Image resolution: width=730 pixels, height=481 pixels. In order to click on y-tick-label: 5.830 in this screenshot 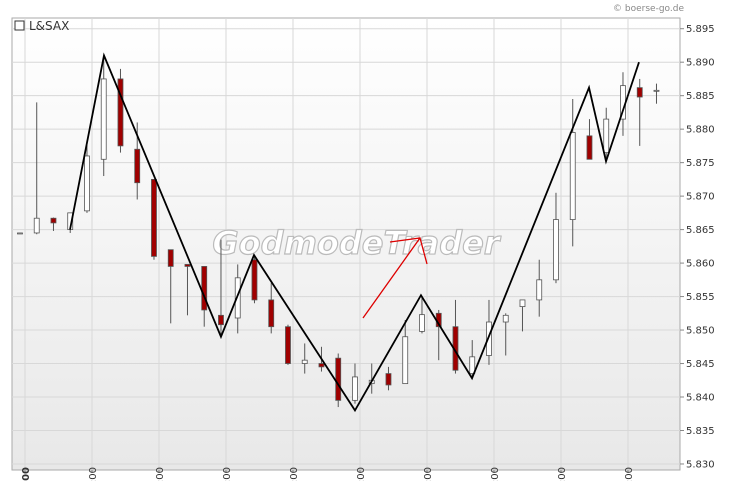, I will do `click(700, 464)`.